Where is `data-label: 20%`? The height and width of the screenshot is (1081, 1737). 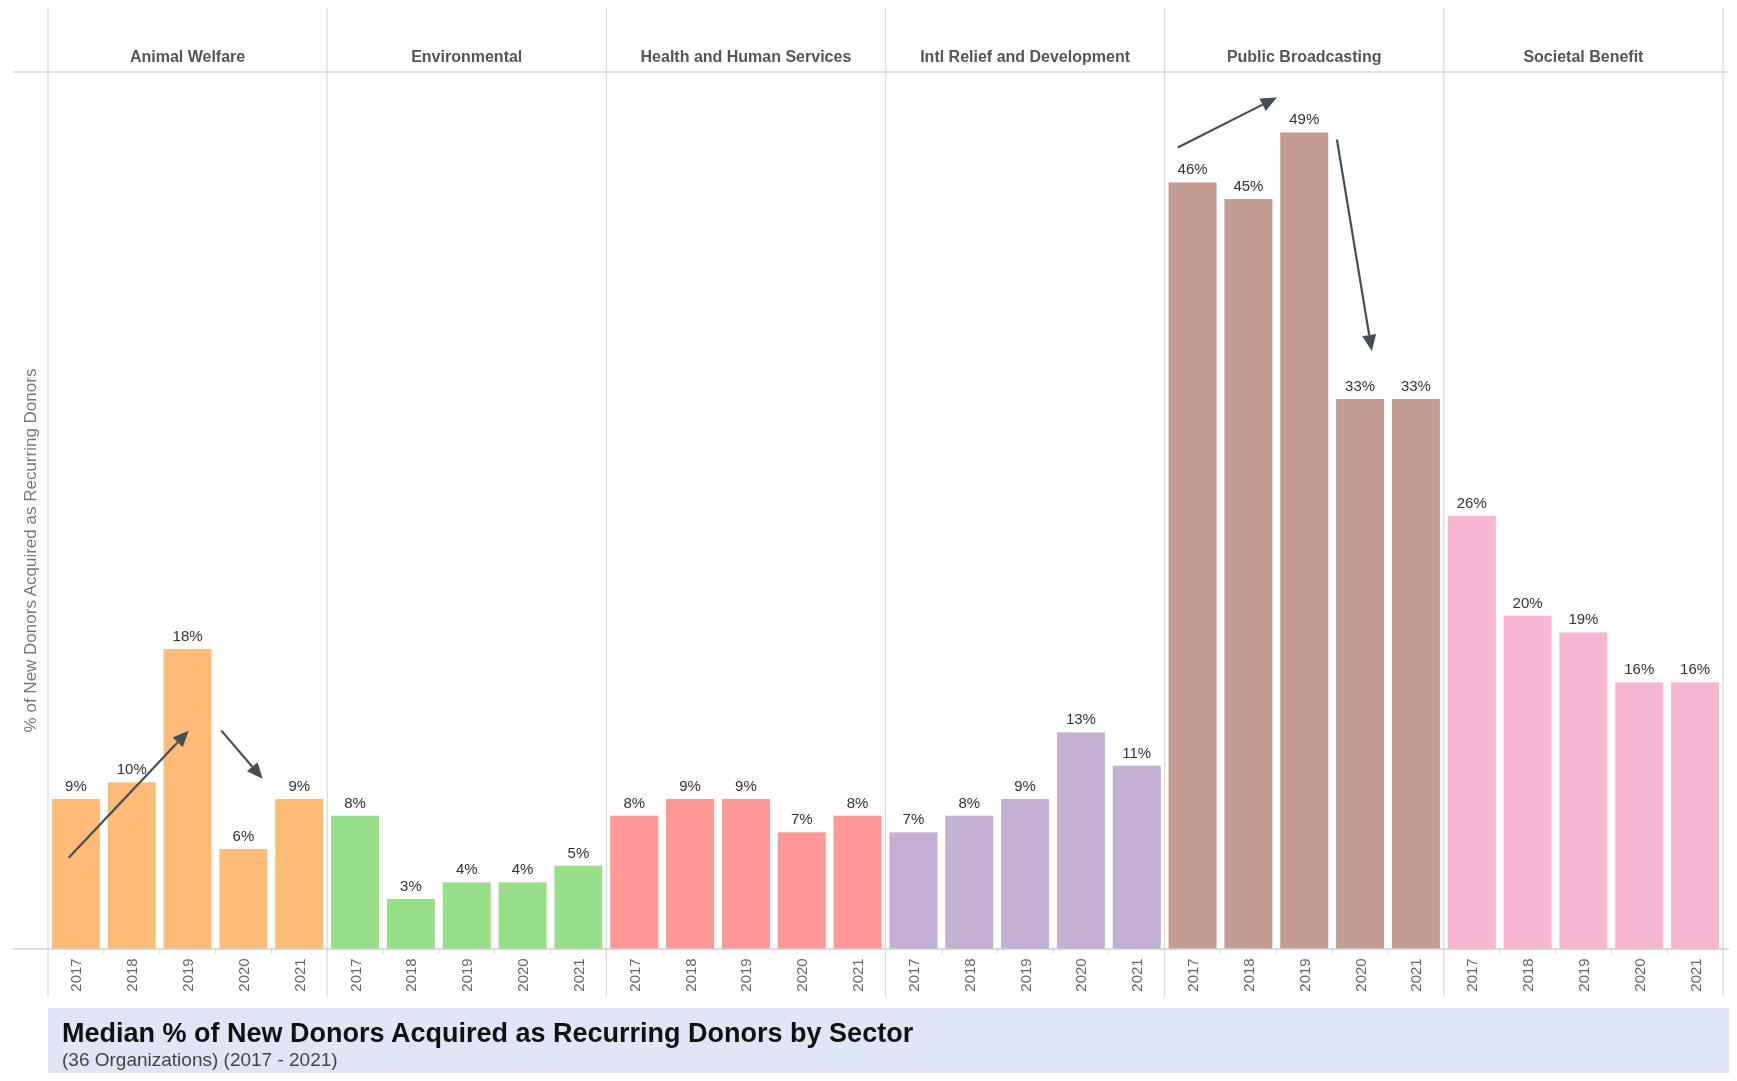 data-label: 20% is located at coordinates (1527, 602).